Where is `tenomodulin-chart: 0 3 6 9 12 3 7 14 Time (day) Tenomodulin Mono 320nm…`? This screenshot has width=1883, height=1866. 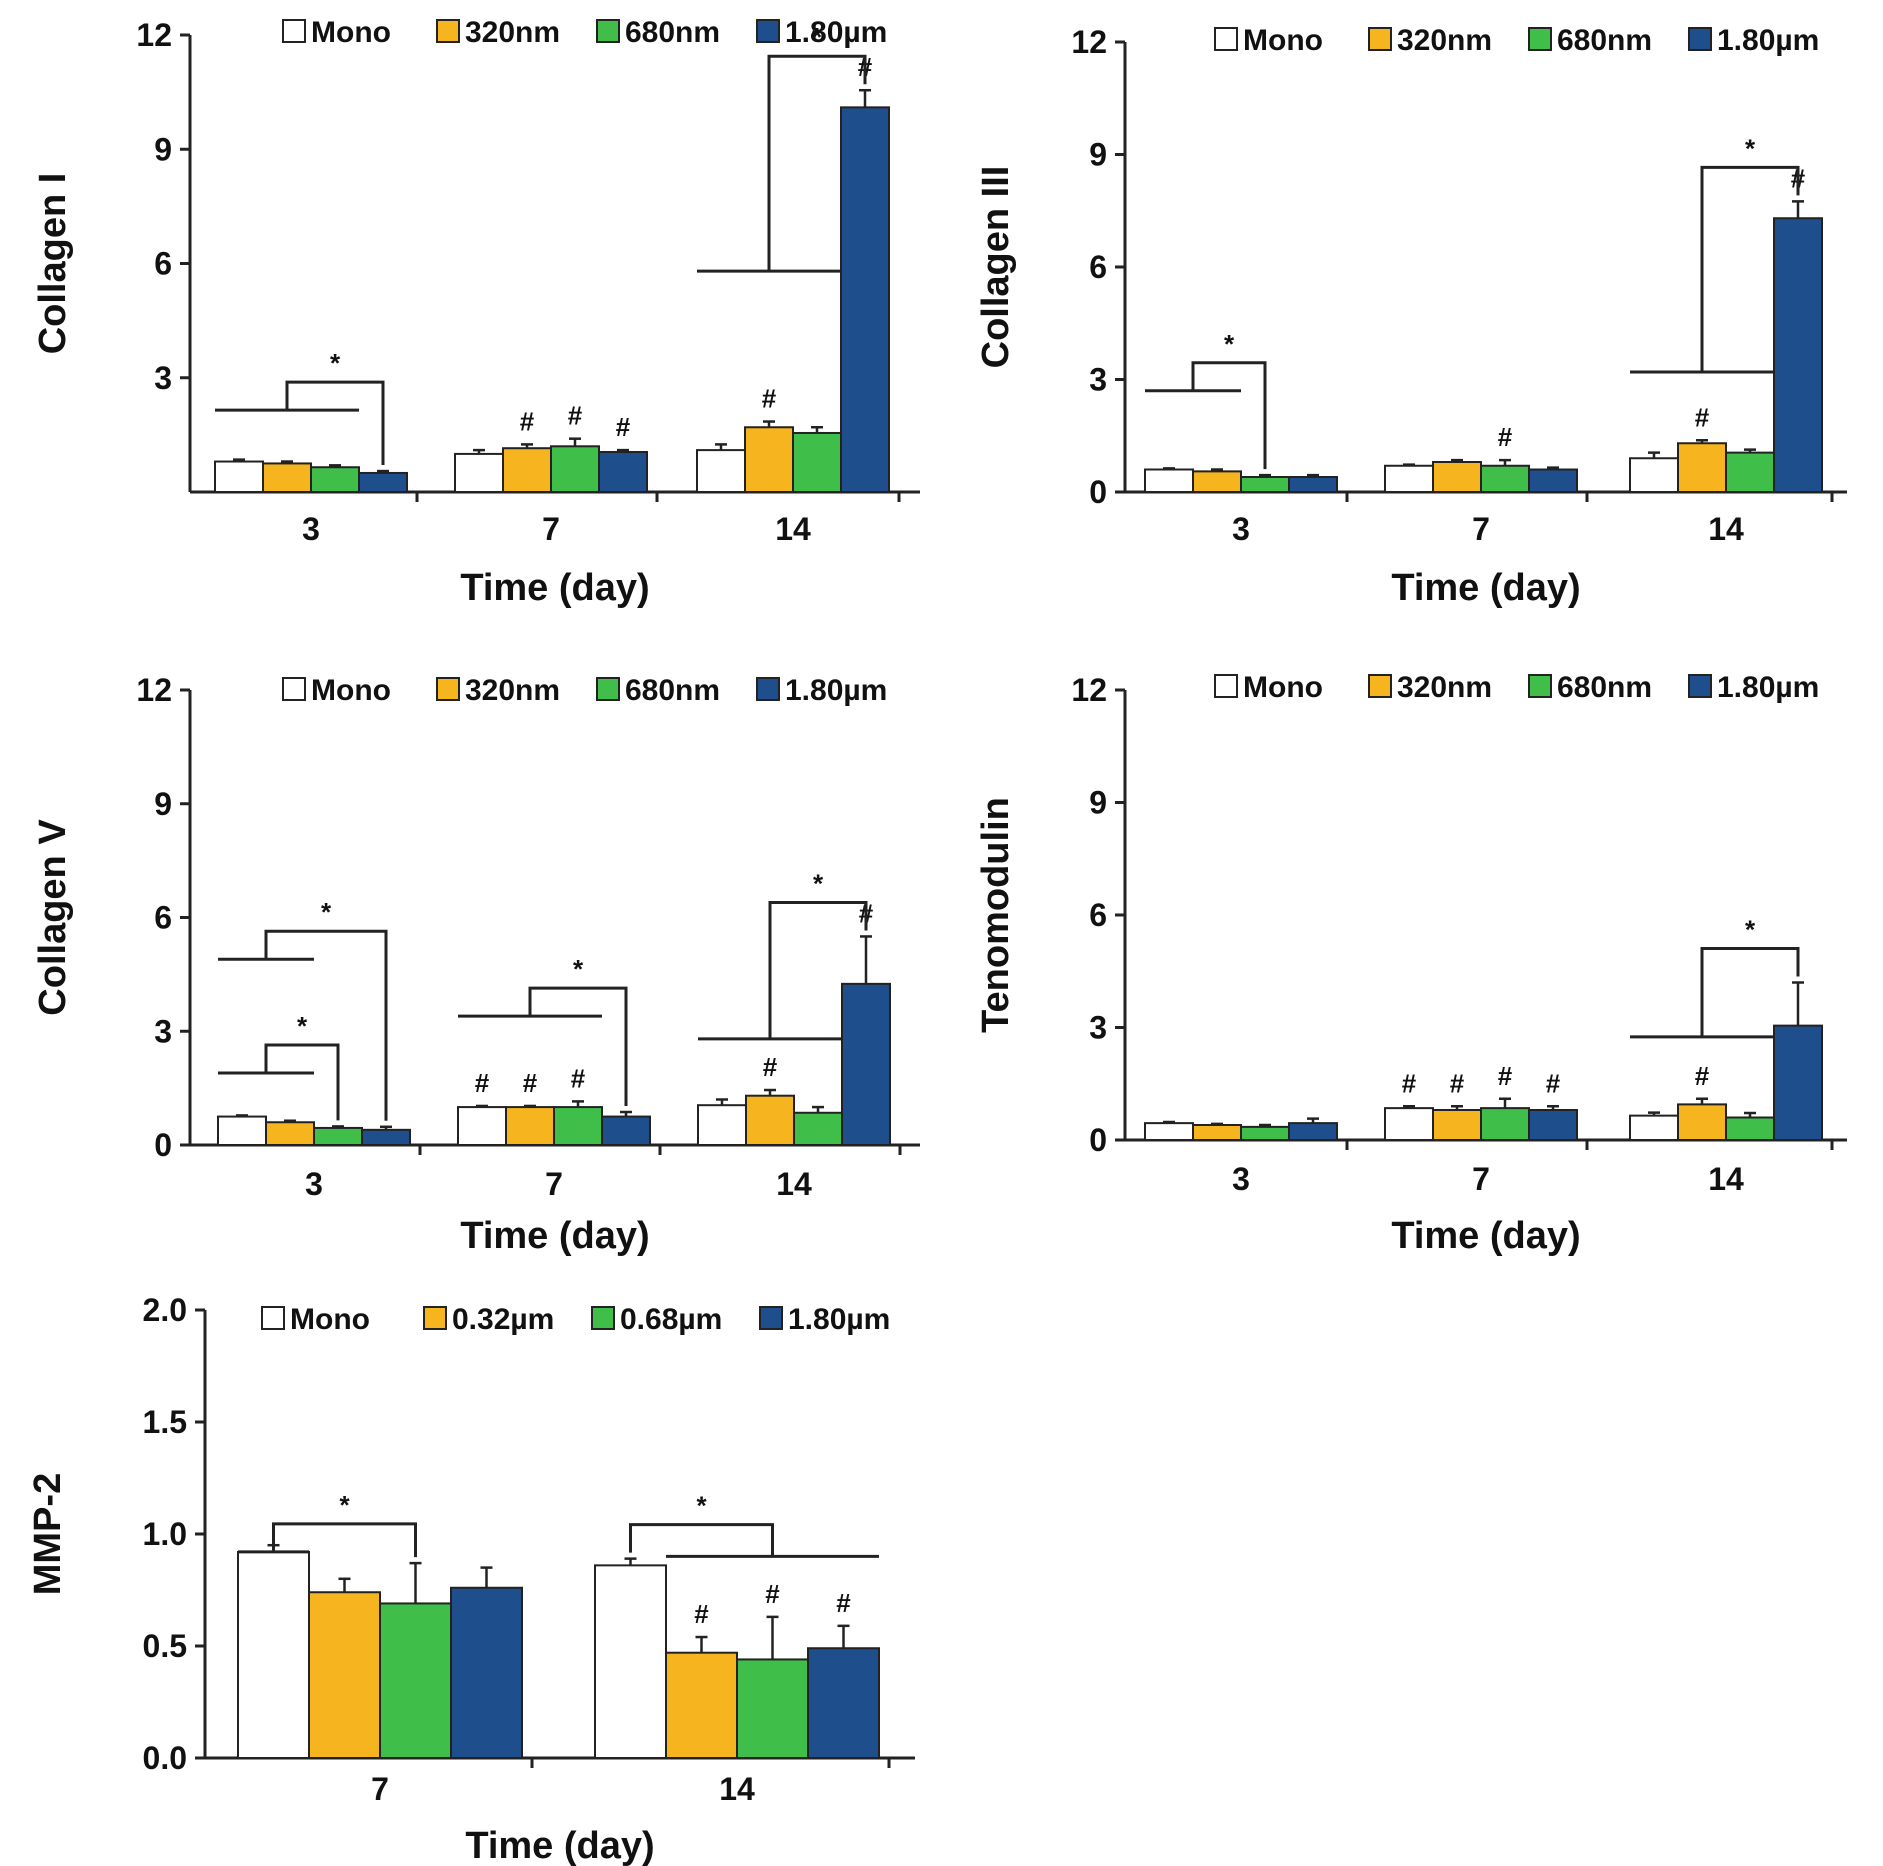 tenomodulin-chart: 0 3 6 9 12 3 7 14 Time (day) Tenomodulin Mono 320nm… is located at coordinates (1411, 964).